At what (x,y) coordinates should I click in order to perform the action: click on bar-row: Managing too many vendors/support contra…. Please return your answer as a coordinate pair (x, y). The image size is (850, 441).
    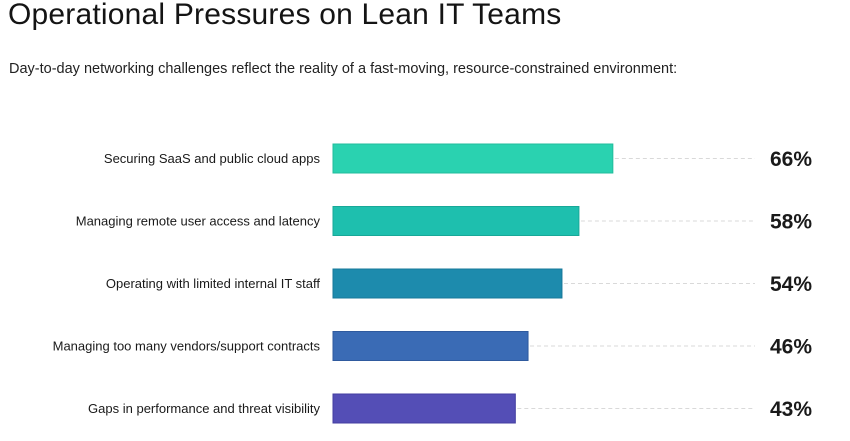
    Looking at the image, I should click on (432, 346).